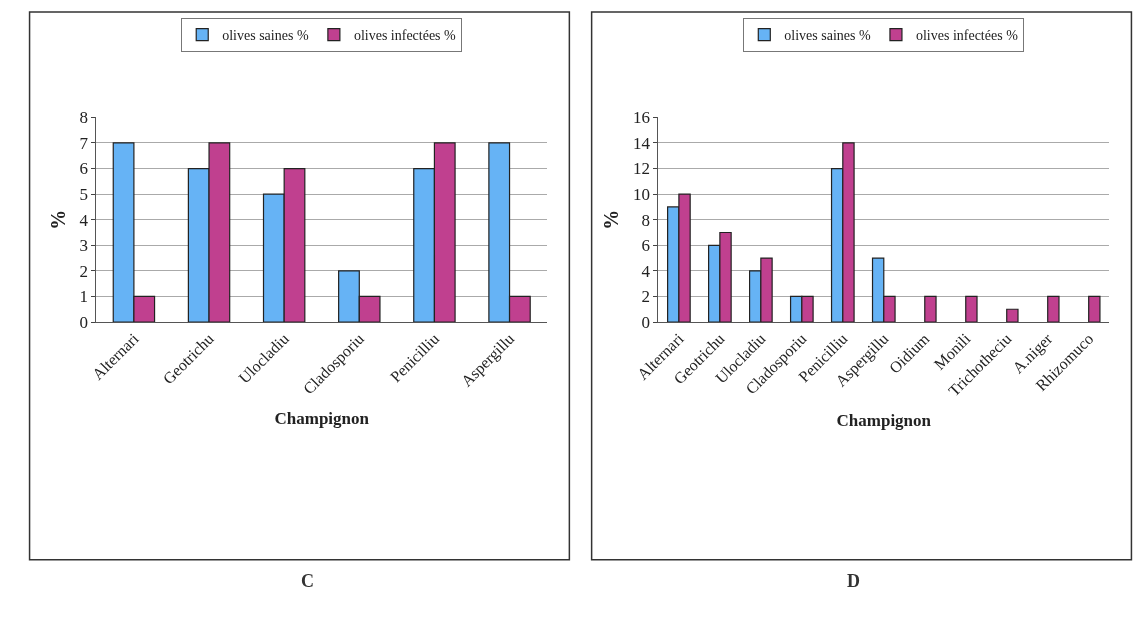  I want to click on text: D, so click(853, 581).